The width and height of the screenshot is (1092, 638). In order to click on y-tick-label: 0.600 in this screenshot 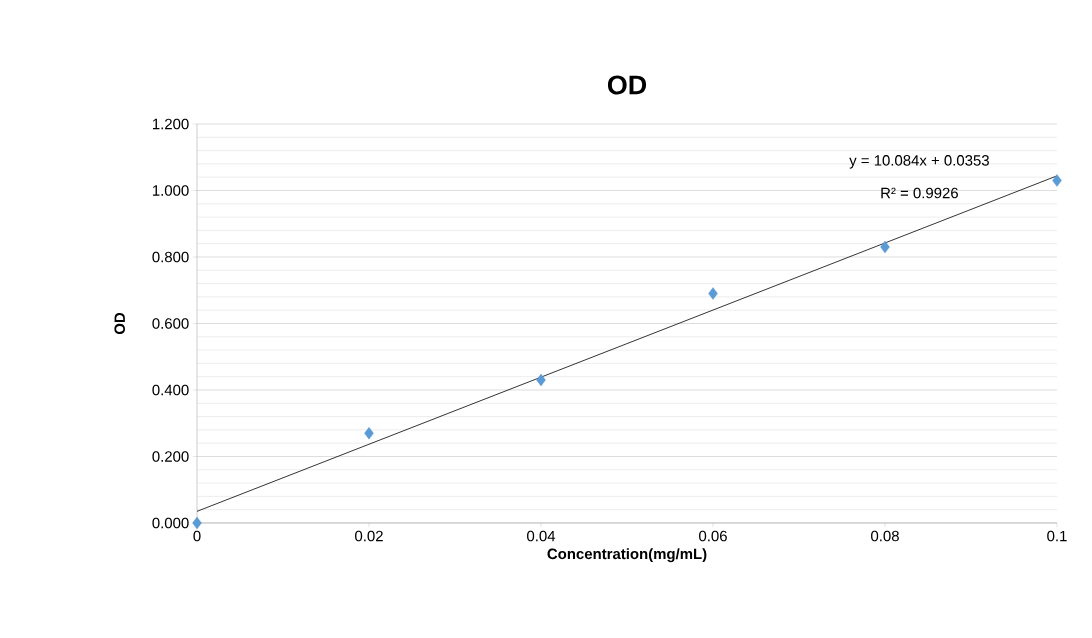, I will do `click(170, 323)`.